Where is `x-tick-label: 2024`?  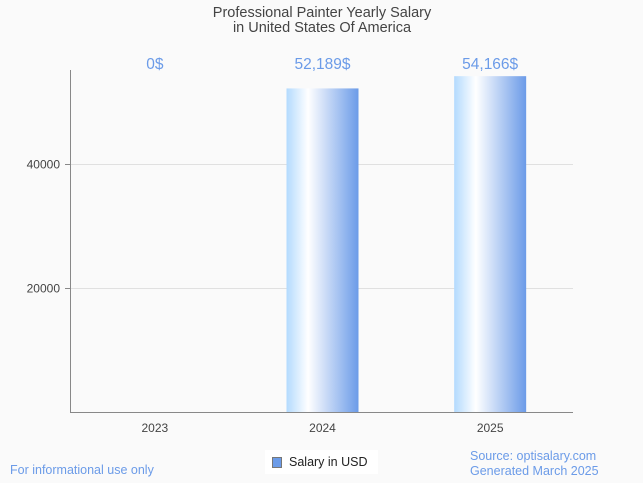 x-tick-label: 2024 is located at coordinates (322, 428).